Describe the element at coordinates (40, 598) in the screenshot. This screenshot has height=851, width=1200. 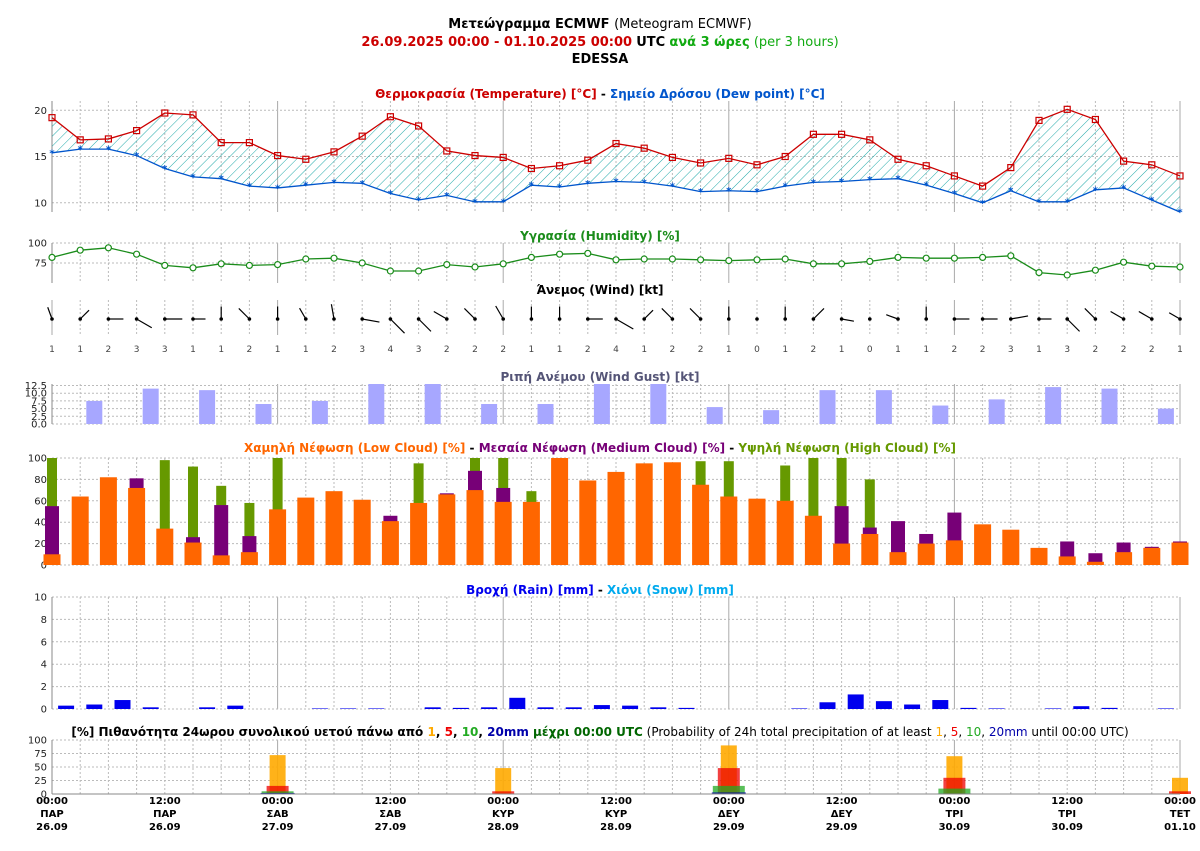
I see `precipitation-y-tick: 10` at that location.